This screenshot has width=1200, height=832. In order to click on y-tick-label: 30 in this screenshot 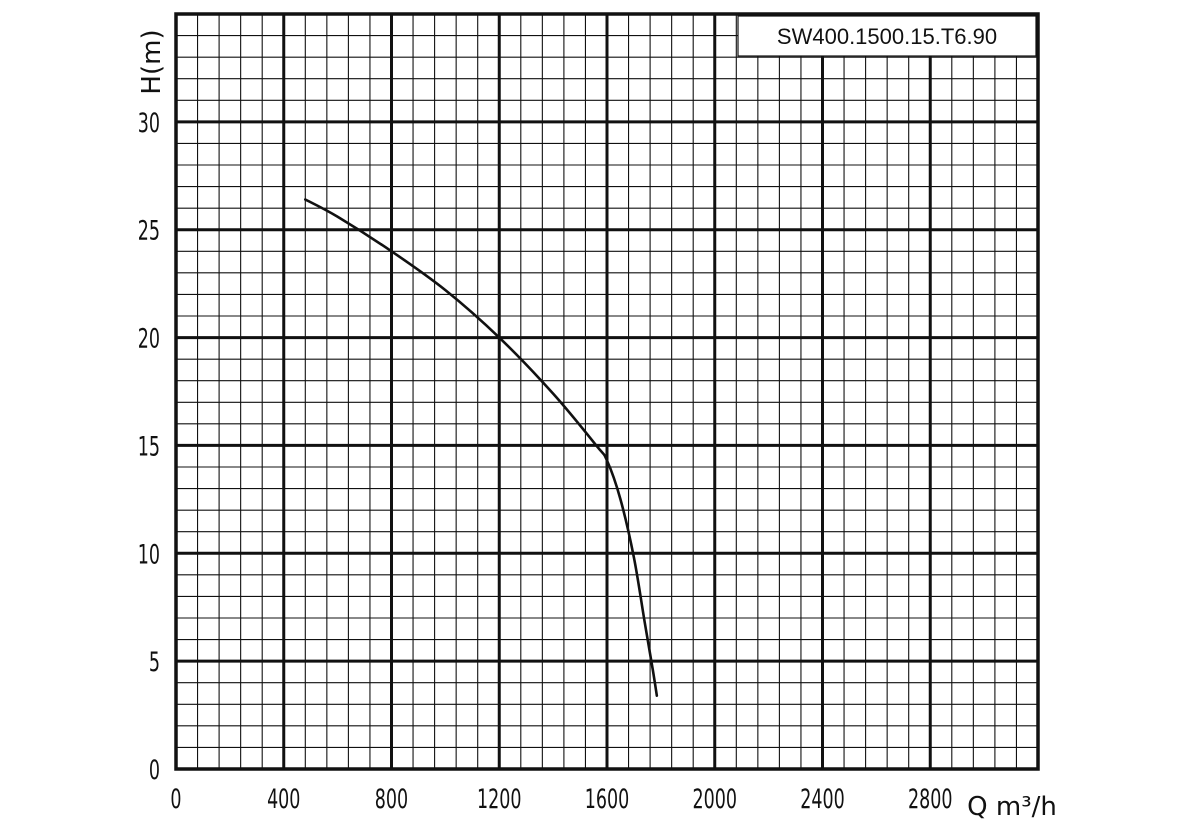, I will do `click(149, 123)`.